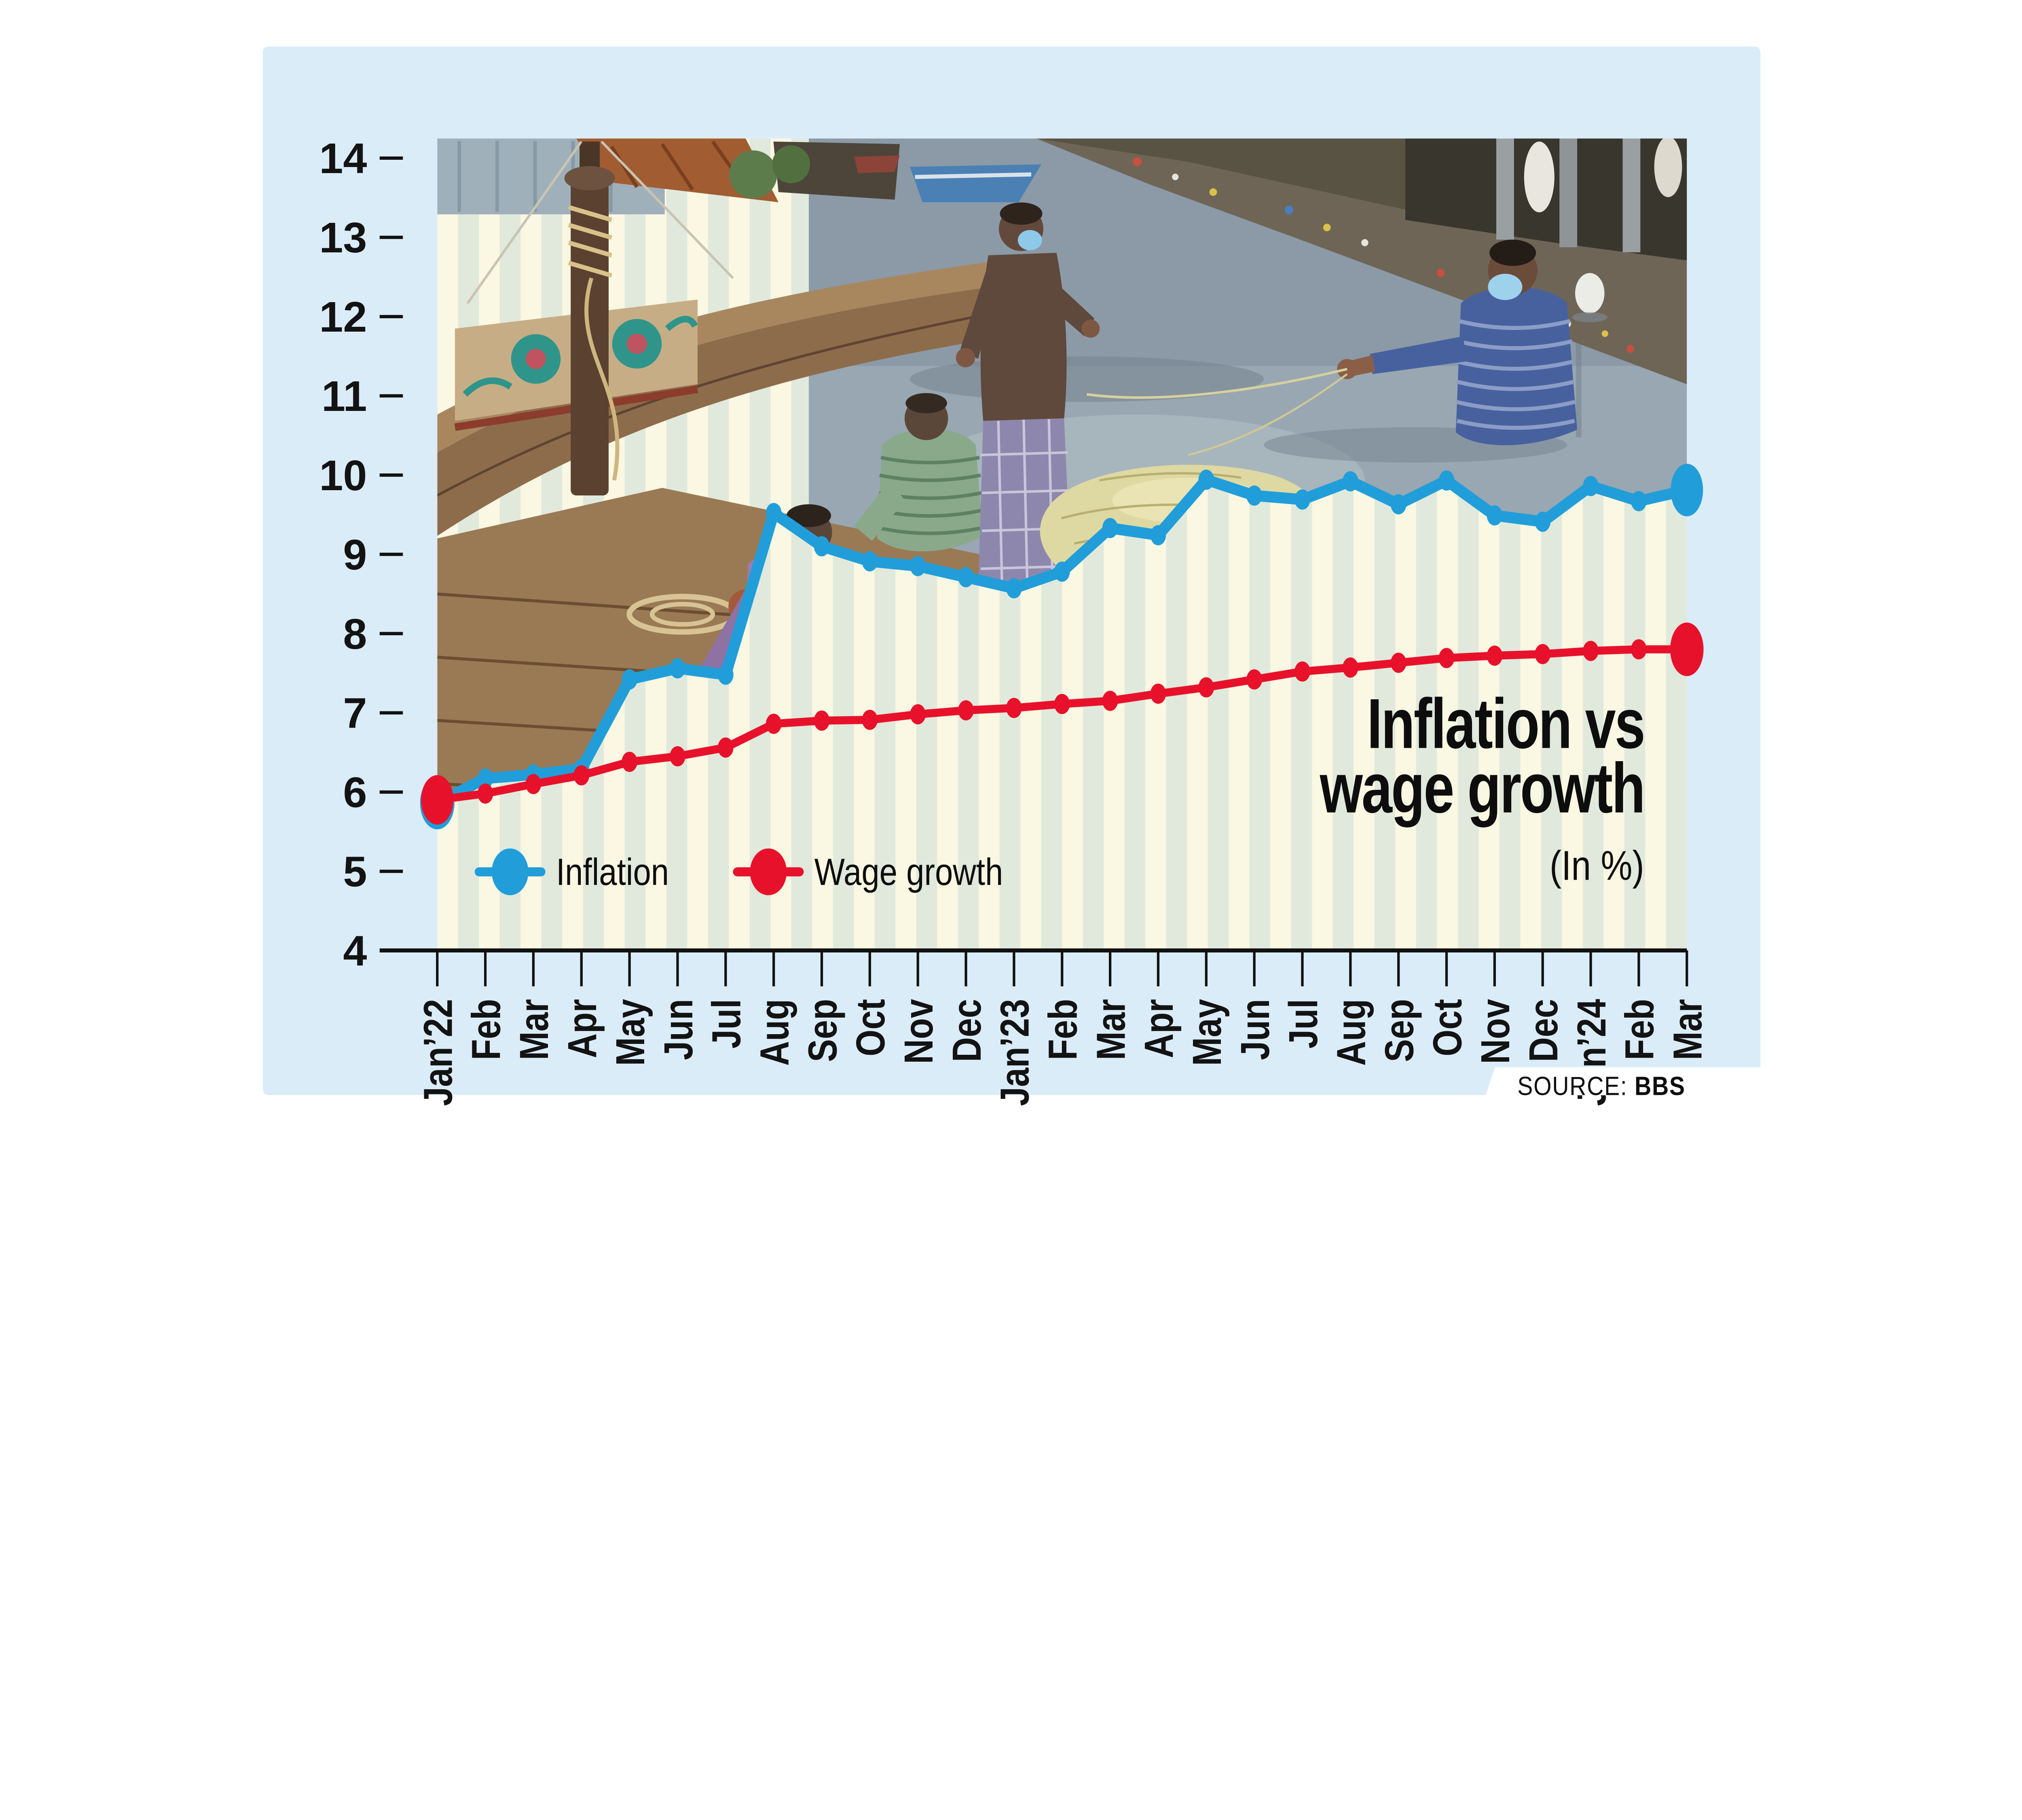  Describe the element at coordinates (1483, 788) in the screenshot. I see `chart-title-line2: wage growth` at that location.